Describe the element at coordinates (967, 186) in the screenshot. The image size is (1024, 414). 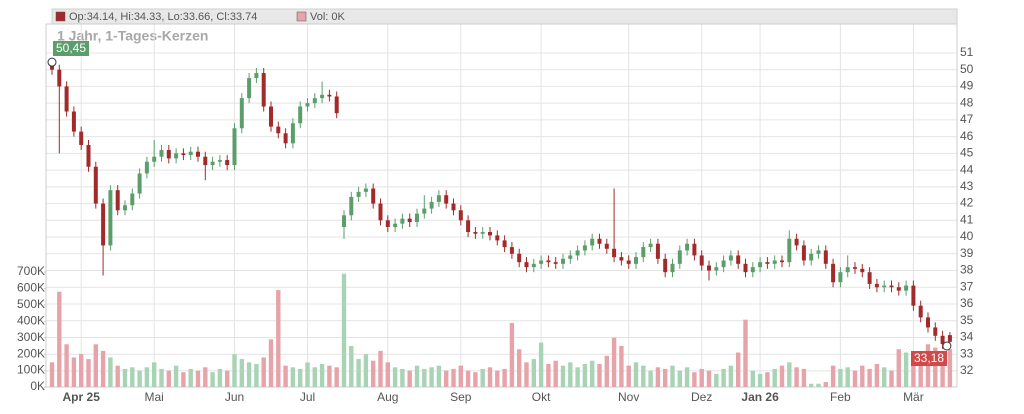
I see `y-tick-label: 43` at that location.